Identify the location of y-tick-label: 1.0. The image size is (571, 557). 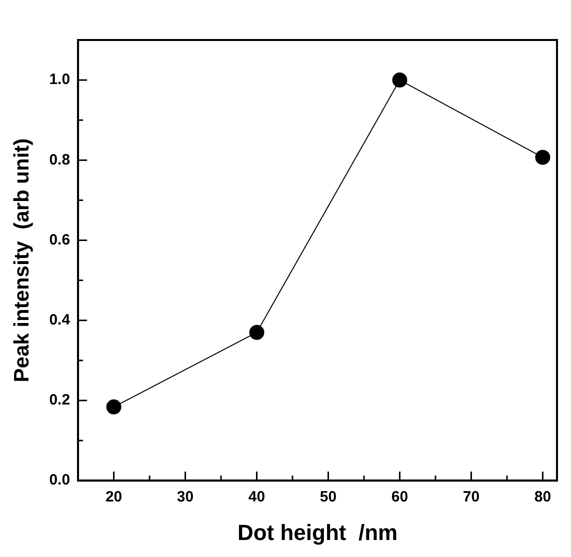
(59, 79).